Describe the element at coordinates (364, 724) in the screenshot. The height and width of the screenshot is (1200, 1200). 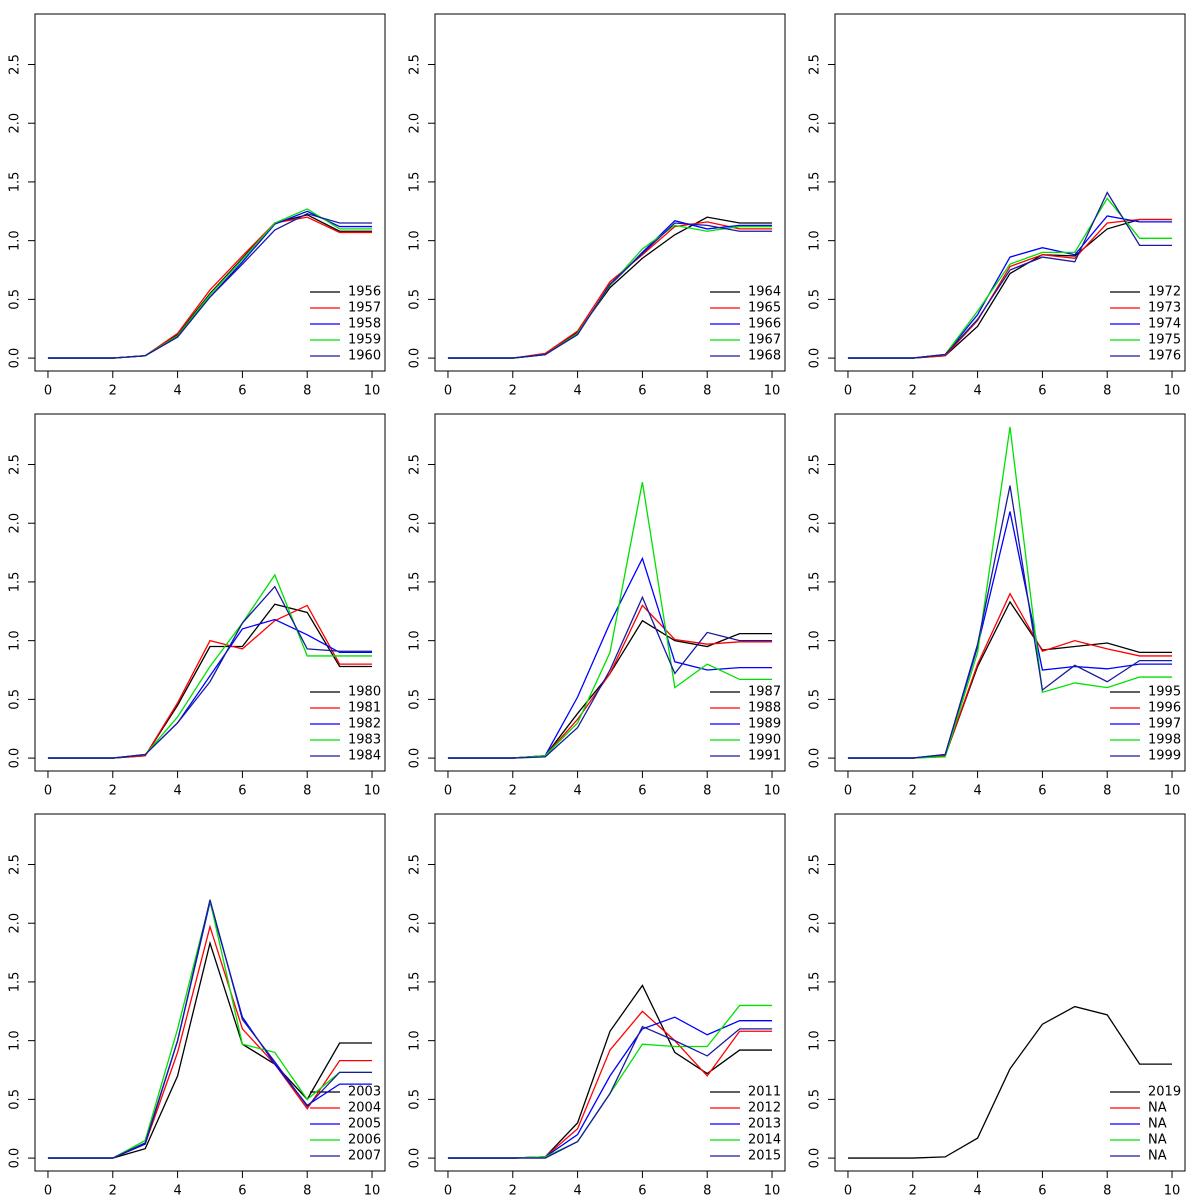
I see `legend-label: 1982` at that location.